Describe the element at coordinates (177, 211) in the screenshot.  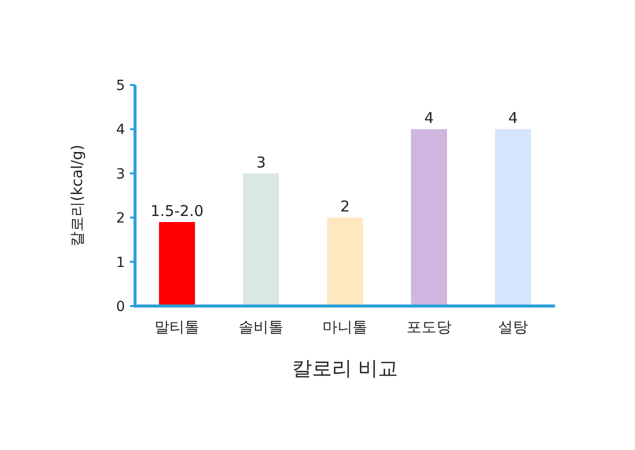
I see `data-label: 1.5-2.0` at that location.